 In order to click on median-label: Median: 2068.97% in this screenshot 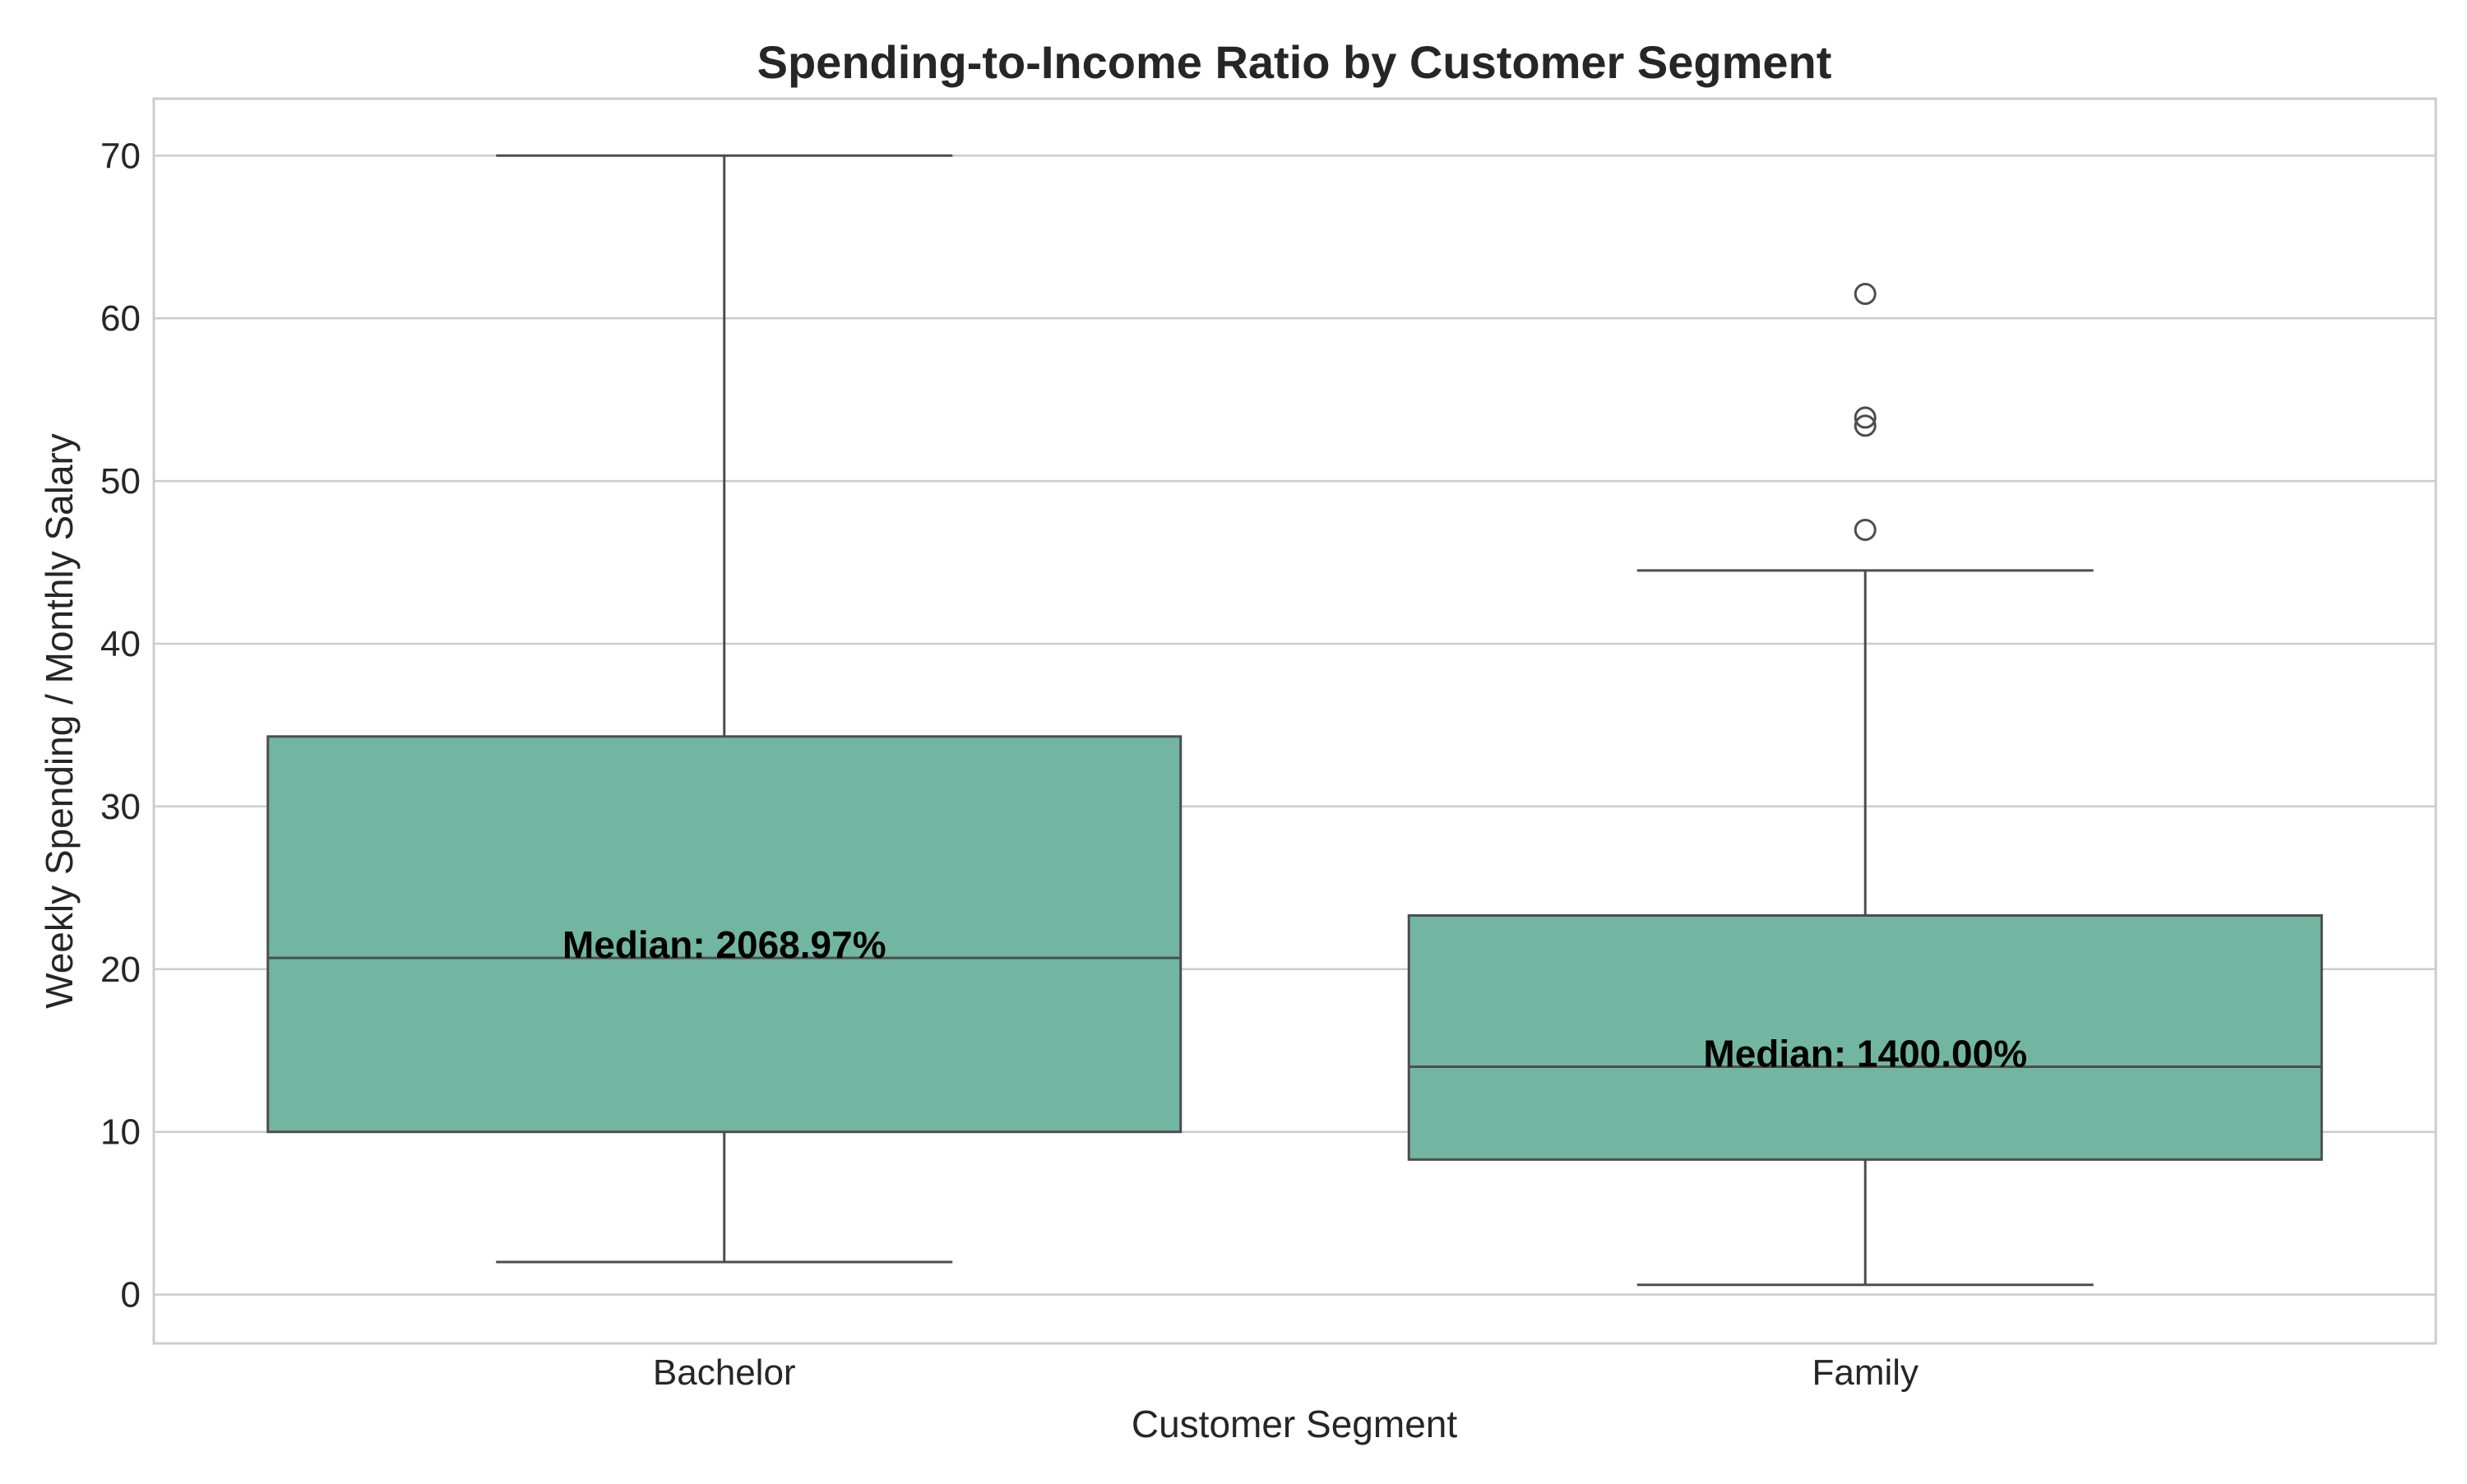, I will do `click(724, 944)`.